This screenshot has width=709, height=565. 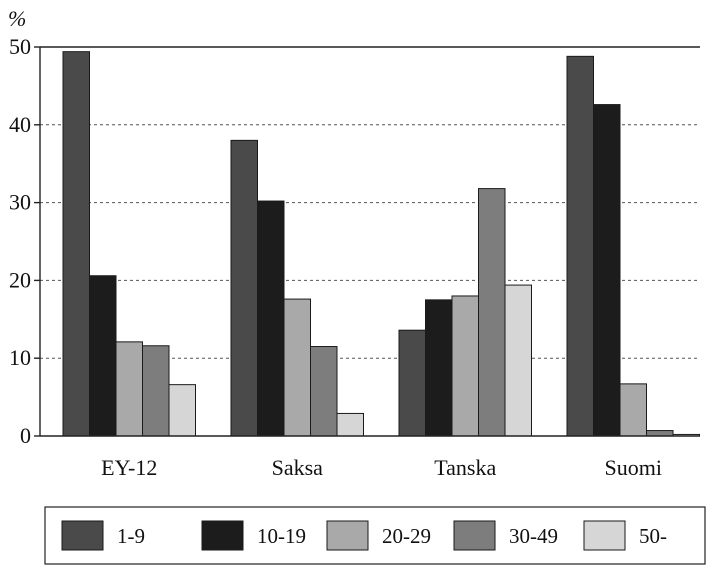 What do you see at coordinates (653, 536) in the screenshot?
I see `legend-label-50-: 50-` at bounding box center [653, 536].